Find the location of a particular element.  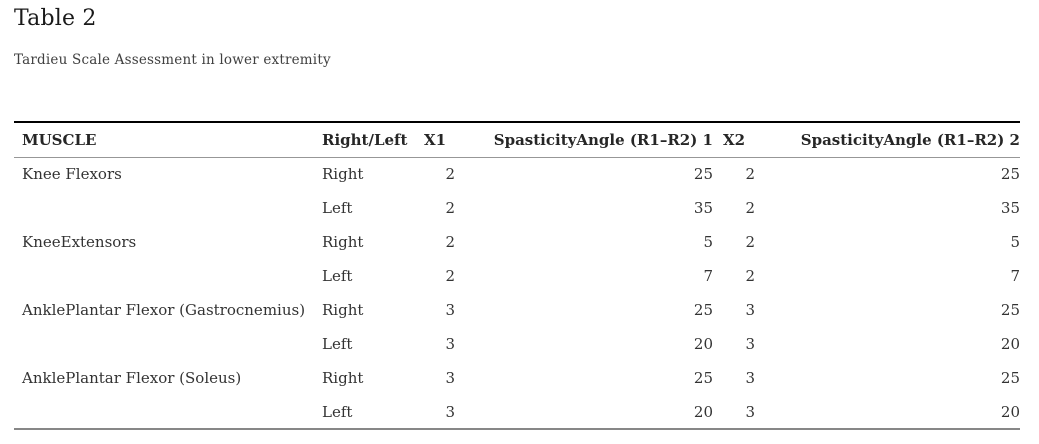

muscle-cell: Knee Flexors is located at coordinates (72, 174).